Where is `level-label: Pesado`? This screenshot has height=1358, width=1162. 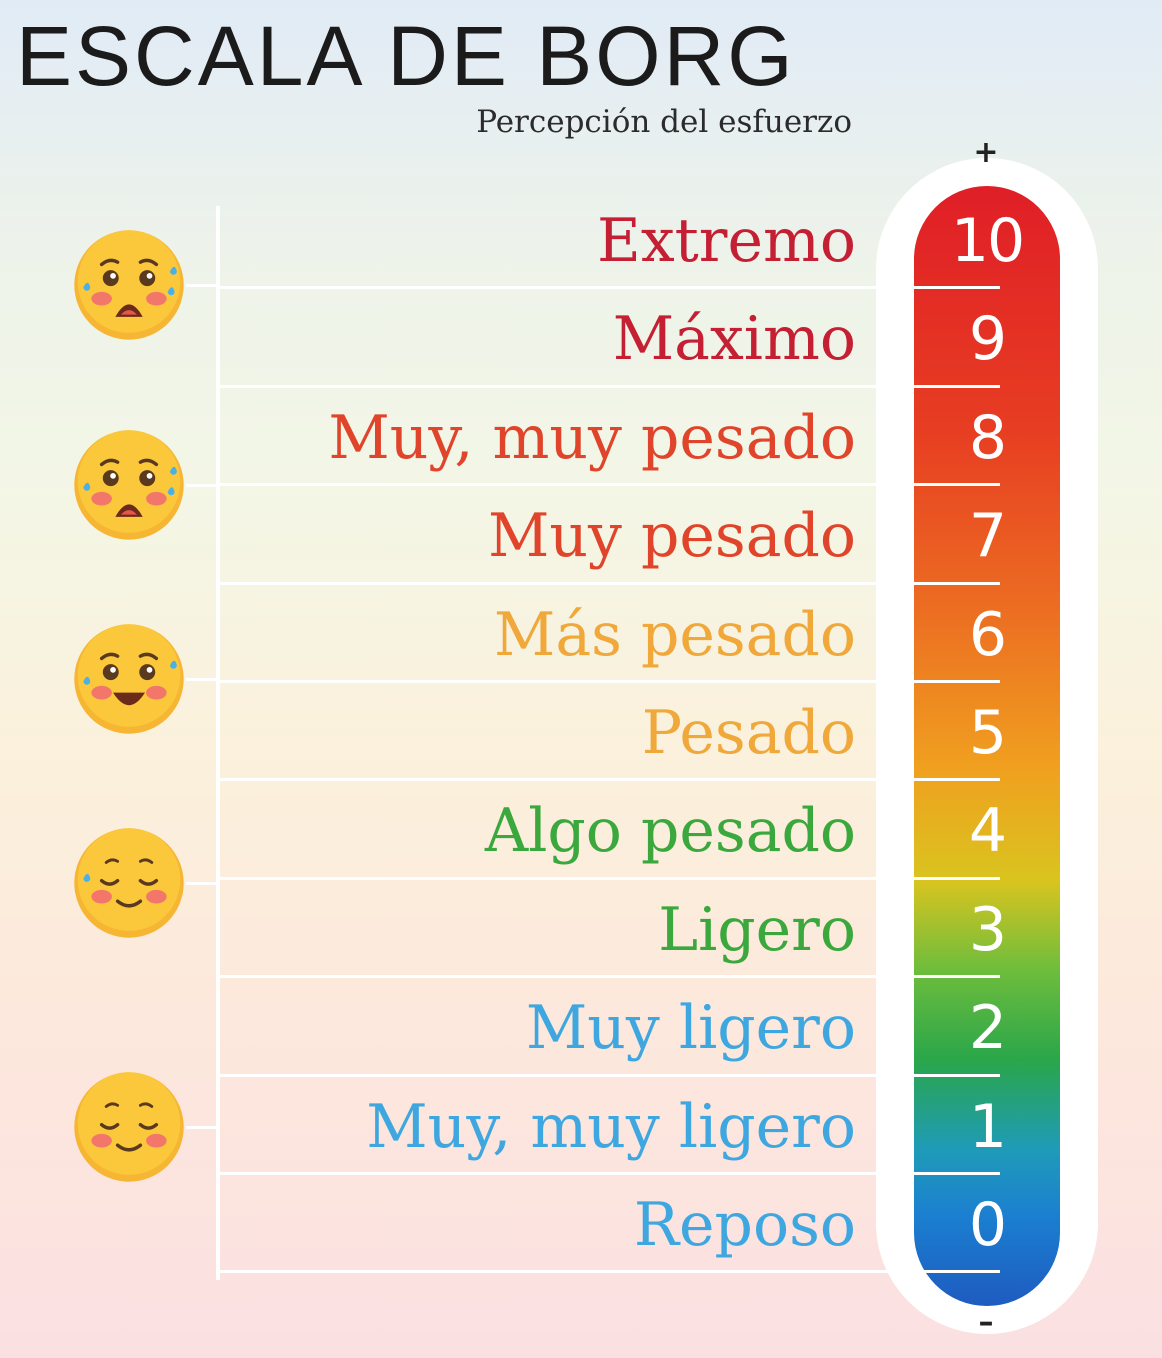
level-label: Pesado is located at coordinates (748, 733).